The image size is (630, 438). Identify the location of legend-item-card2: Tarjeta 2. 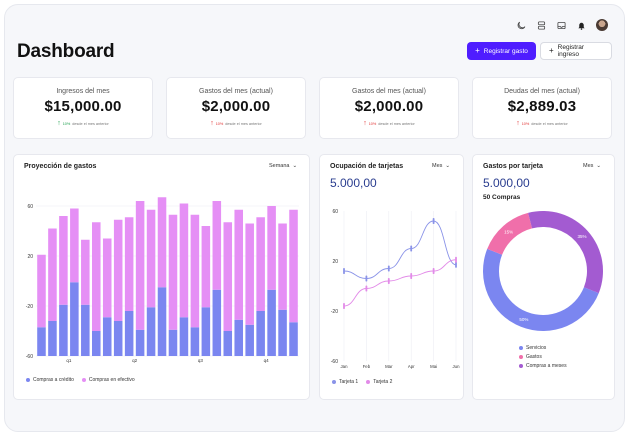
(379, 382).